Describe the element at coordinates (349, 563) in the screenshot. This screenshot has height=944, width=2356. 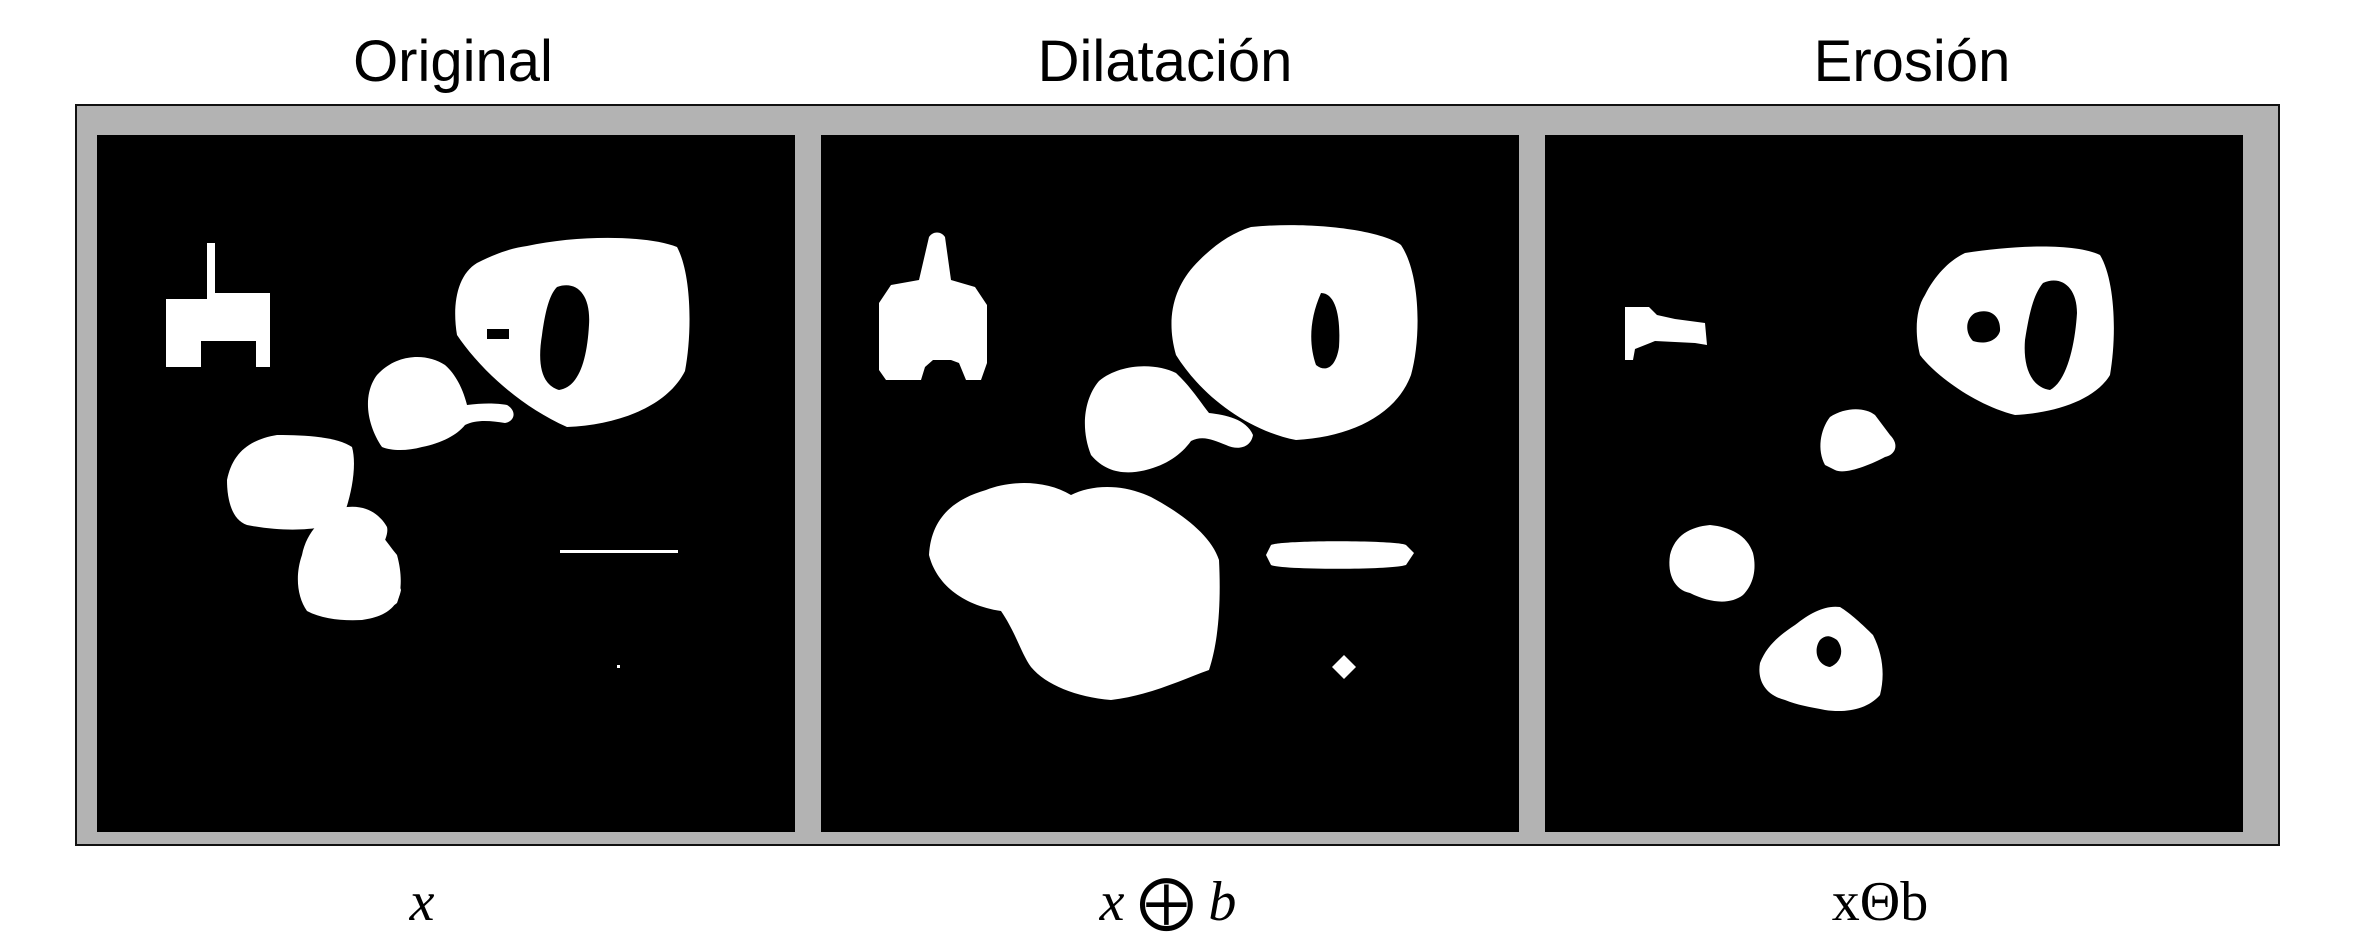
I see `blob-bottom-main` at that location.